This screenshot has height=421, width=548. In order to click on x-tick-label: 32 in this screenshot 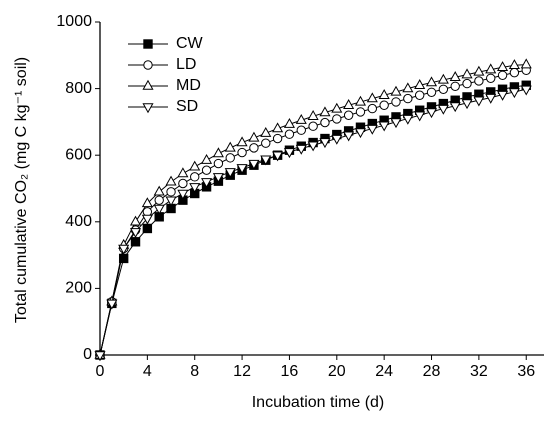, I will do `click(479, 371)`.